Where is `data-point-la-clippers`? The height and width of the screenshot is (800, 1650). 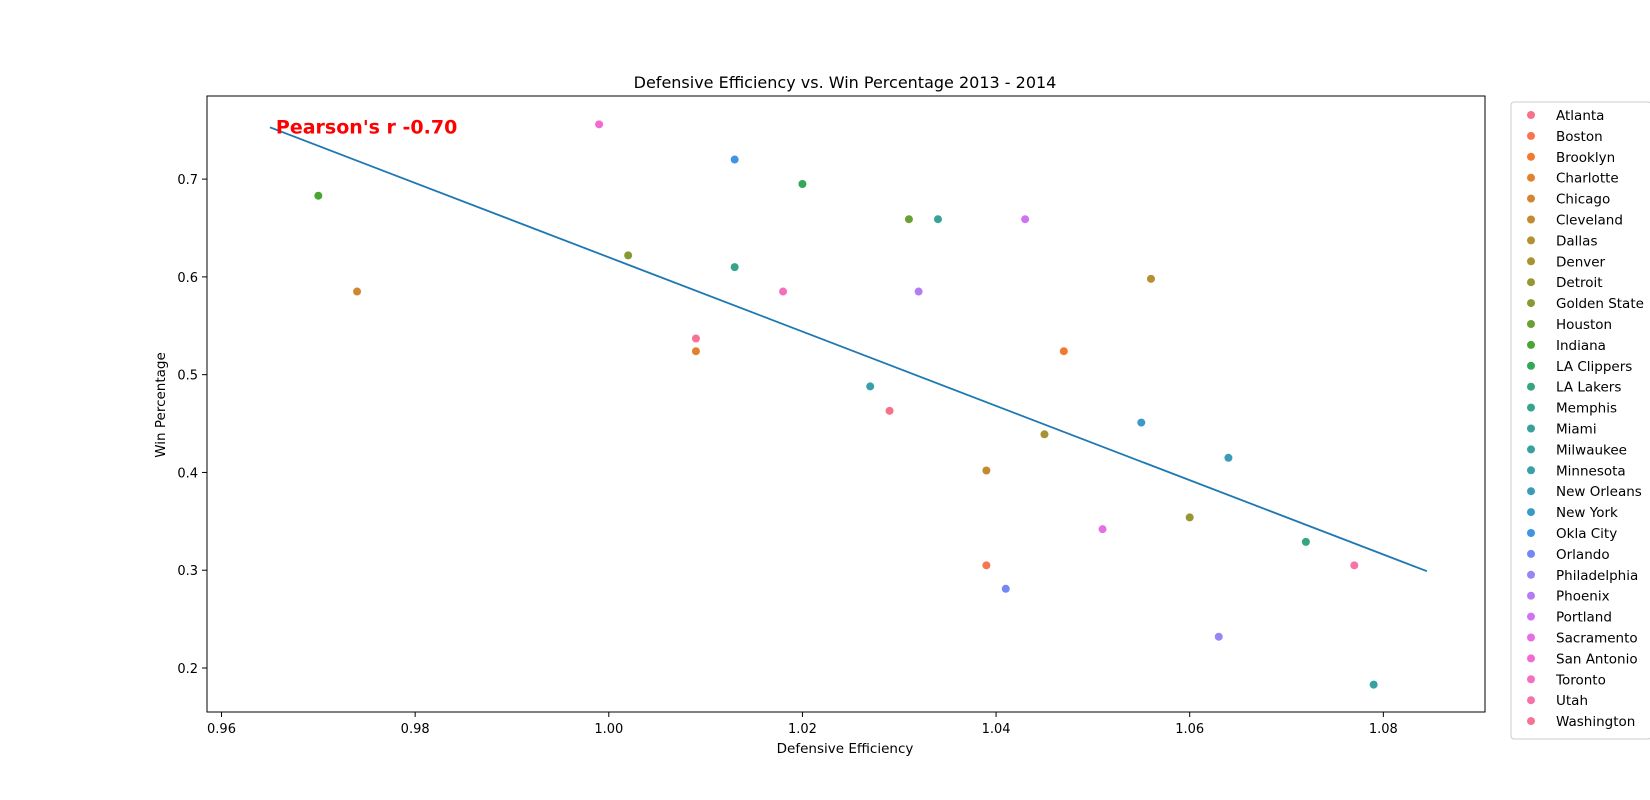 data-point-la-clippers is located at coordinates (802, 184).